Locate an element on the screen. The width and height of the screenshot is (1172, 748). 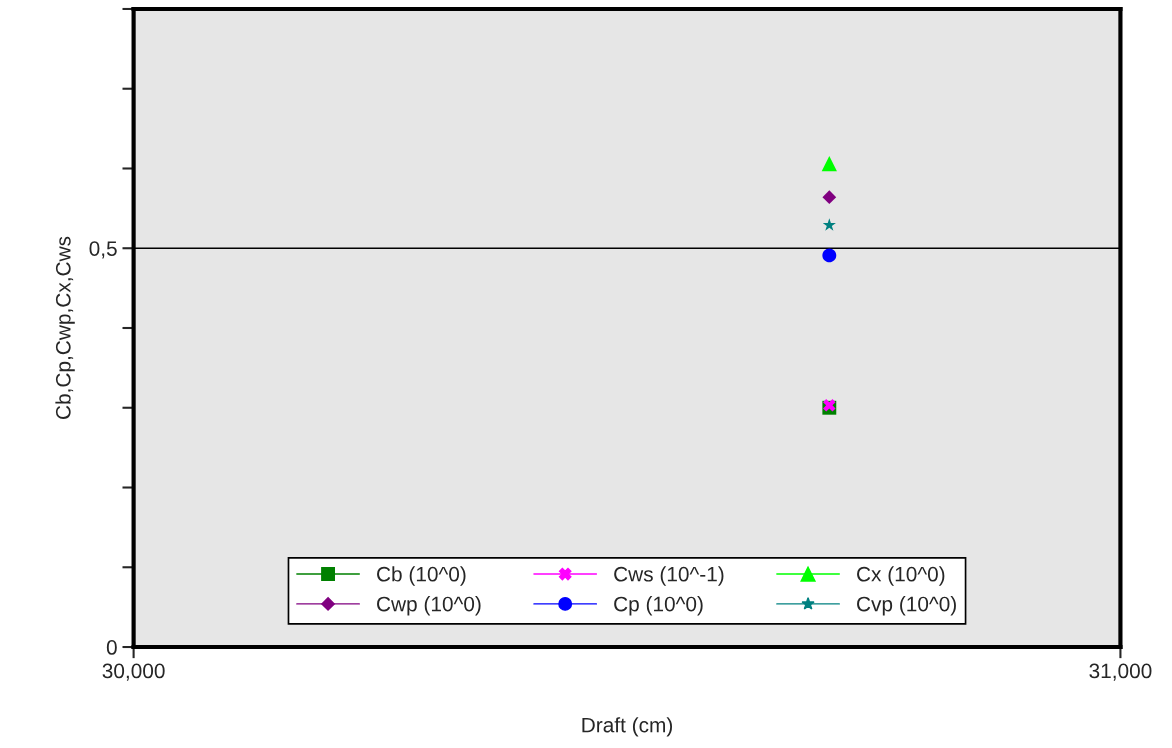
y-tick-label: 0,5 is located at coordinates (103, 250).